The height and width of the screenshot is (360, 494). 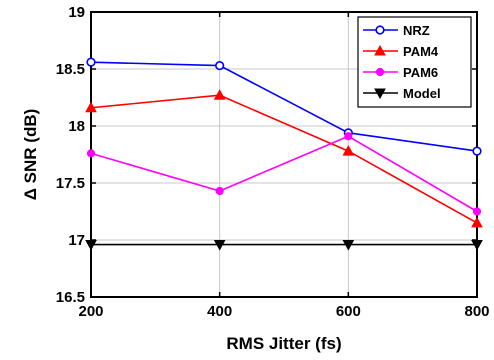 What do you see at coordinates (422, 93) in the screenshot?
I see `legend-label: Model` at bounding box center [422, 93].